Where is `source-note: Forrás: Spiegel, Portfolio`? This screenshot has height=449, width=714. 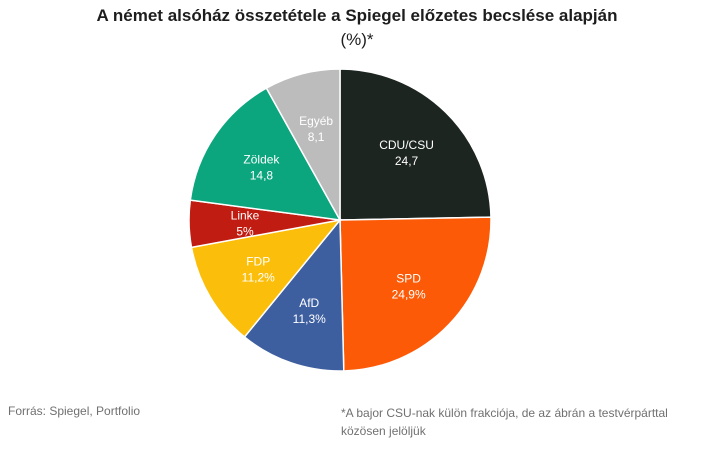 source-note: Forrás: Spiegel, Portfolio is located at coordinates (74, 411).